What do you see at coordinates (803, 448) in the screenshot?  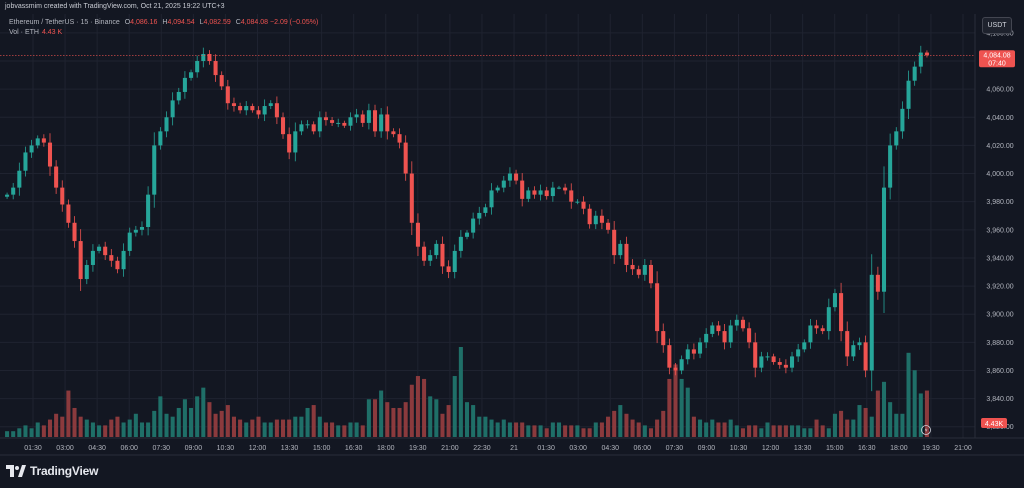 I see `x-tick-label: 13:30` at bounding box center [803, 448].